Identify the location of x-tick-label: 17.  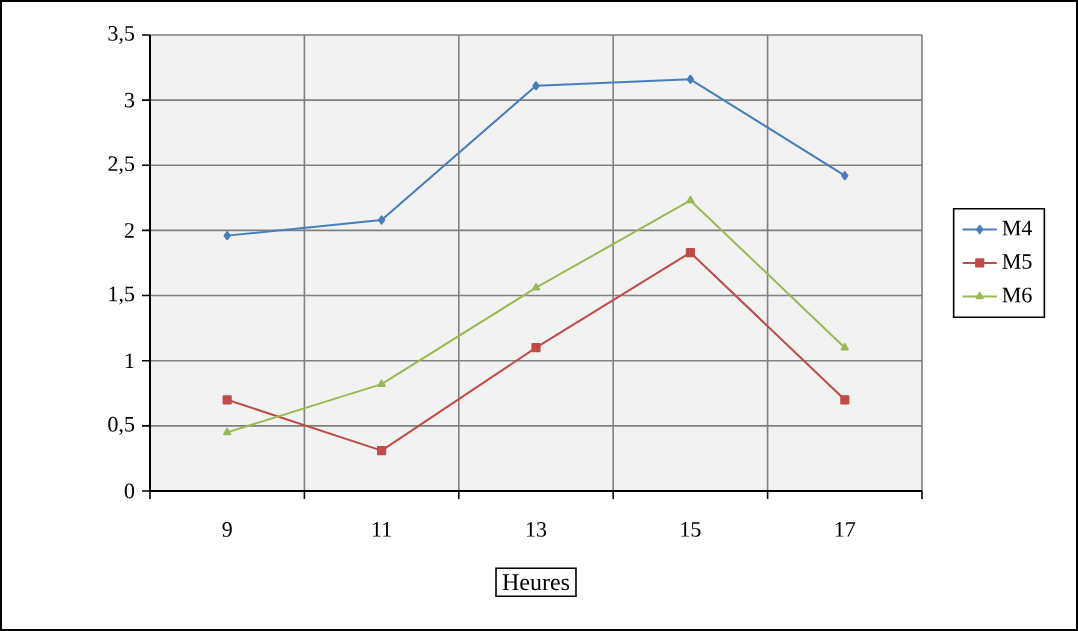
(845, 529).